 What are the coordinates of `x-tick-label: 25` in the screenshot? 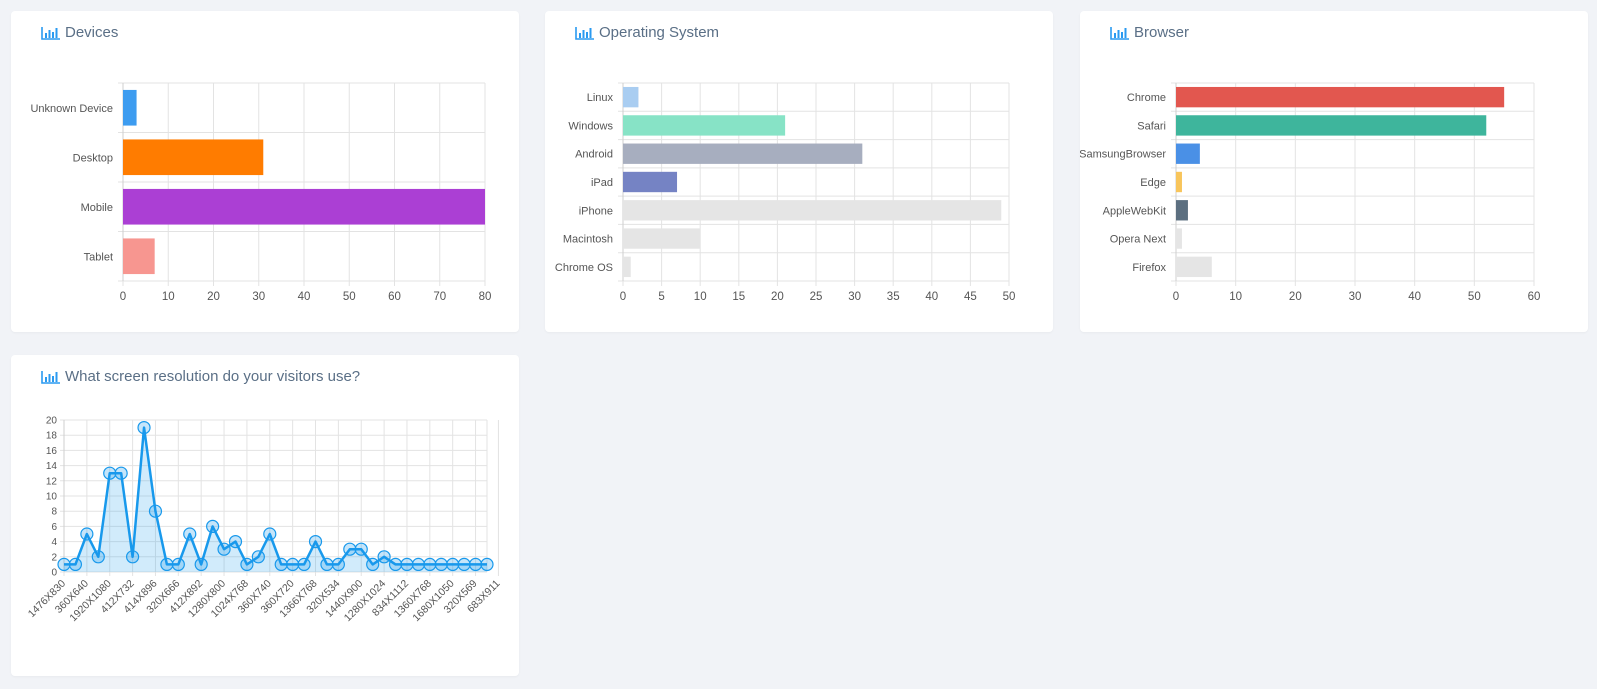 It's located at (816, 297).